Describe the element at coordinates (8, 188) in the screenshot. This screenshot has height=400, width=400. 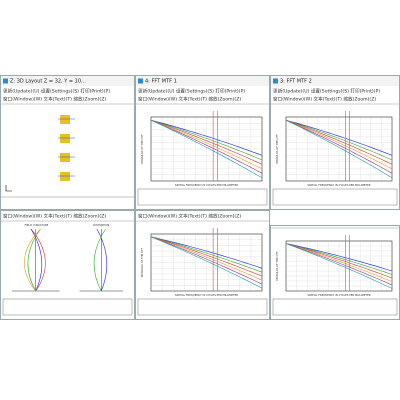
I see `axis-glyph` at that location.